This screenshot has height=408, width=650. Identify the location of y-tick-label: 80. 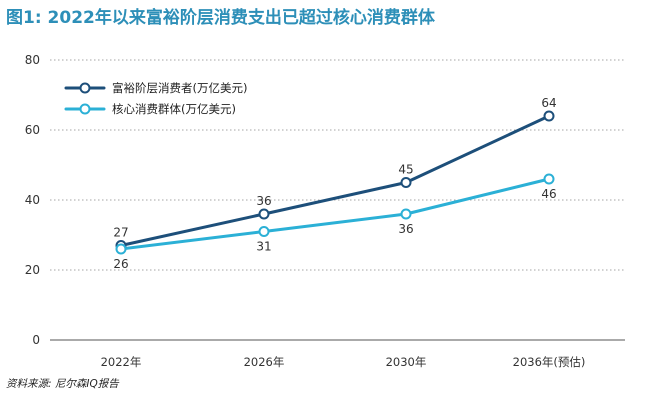
(32, 60).